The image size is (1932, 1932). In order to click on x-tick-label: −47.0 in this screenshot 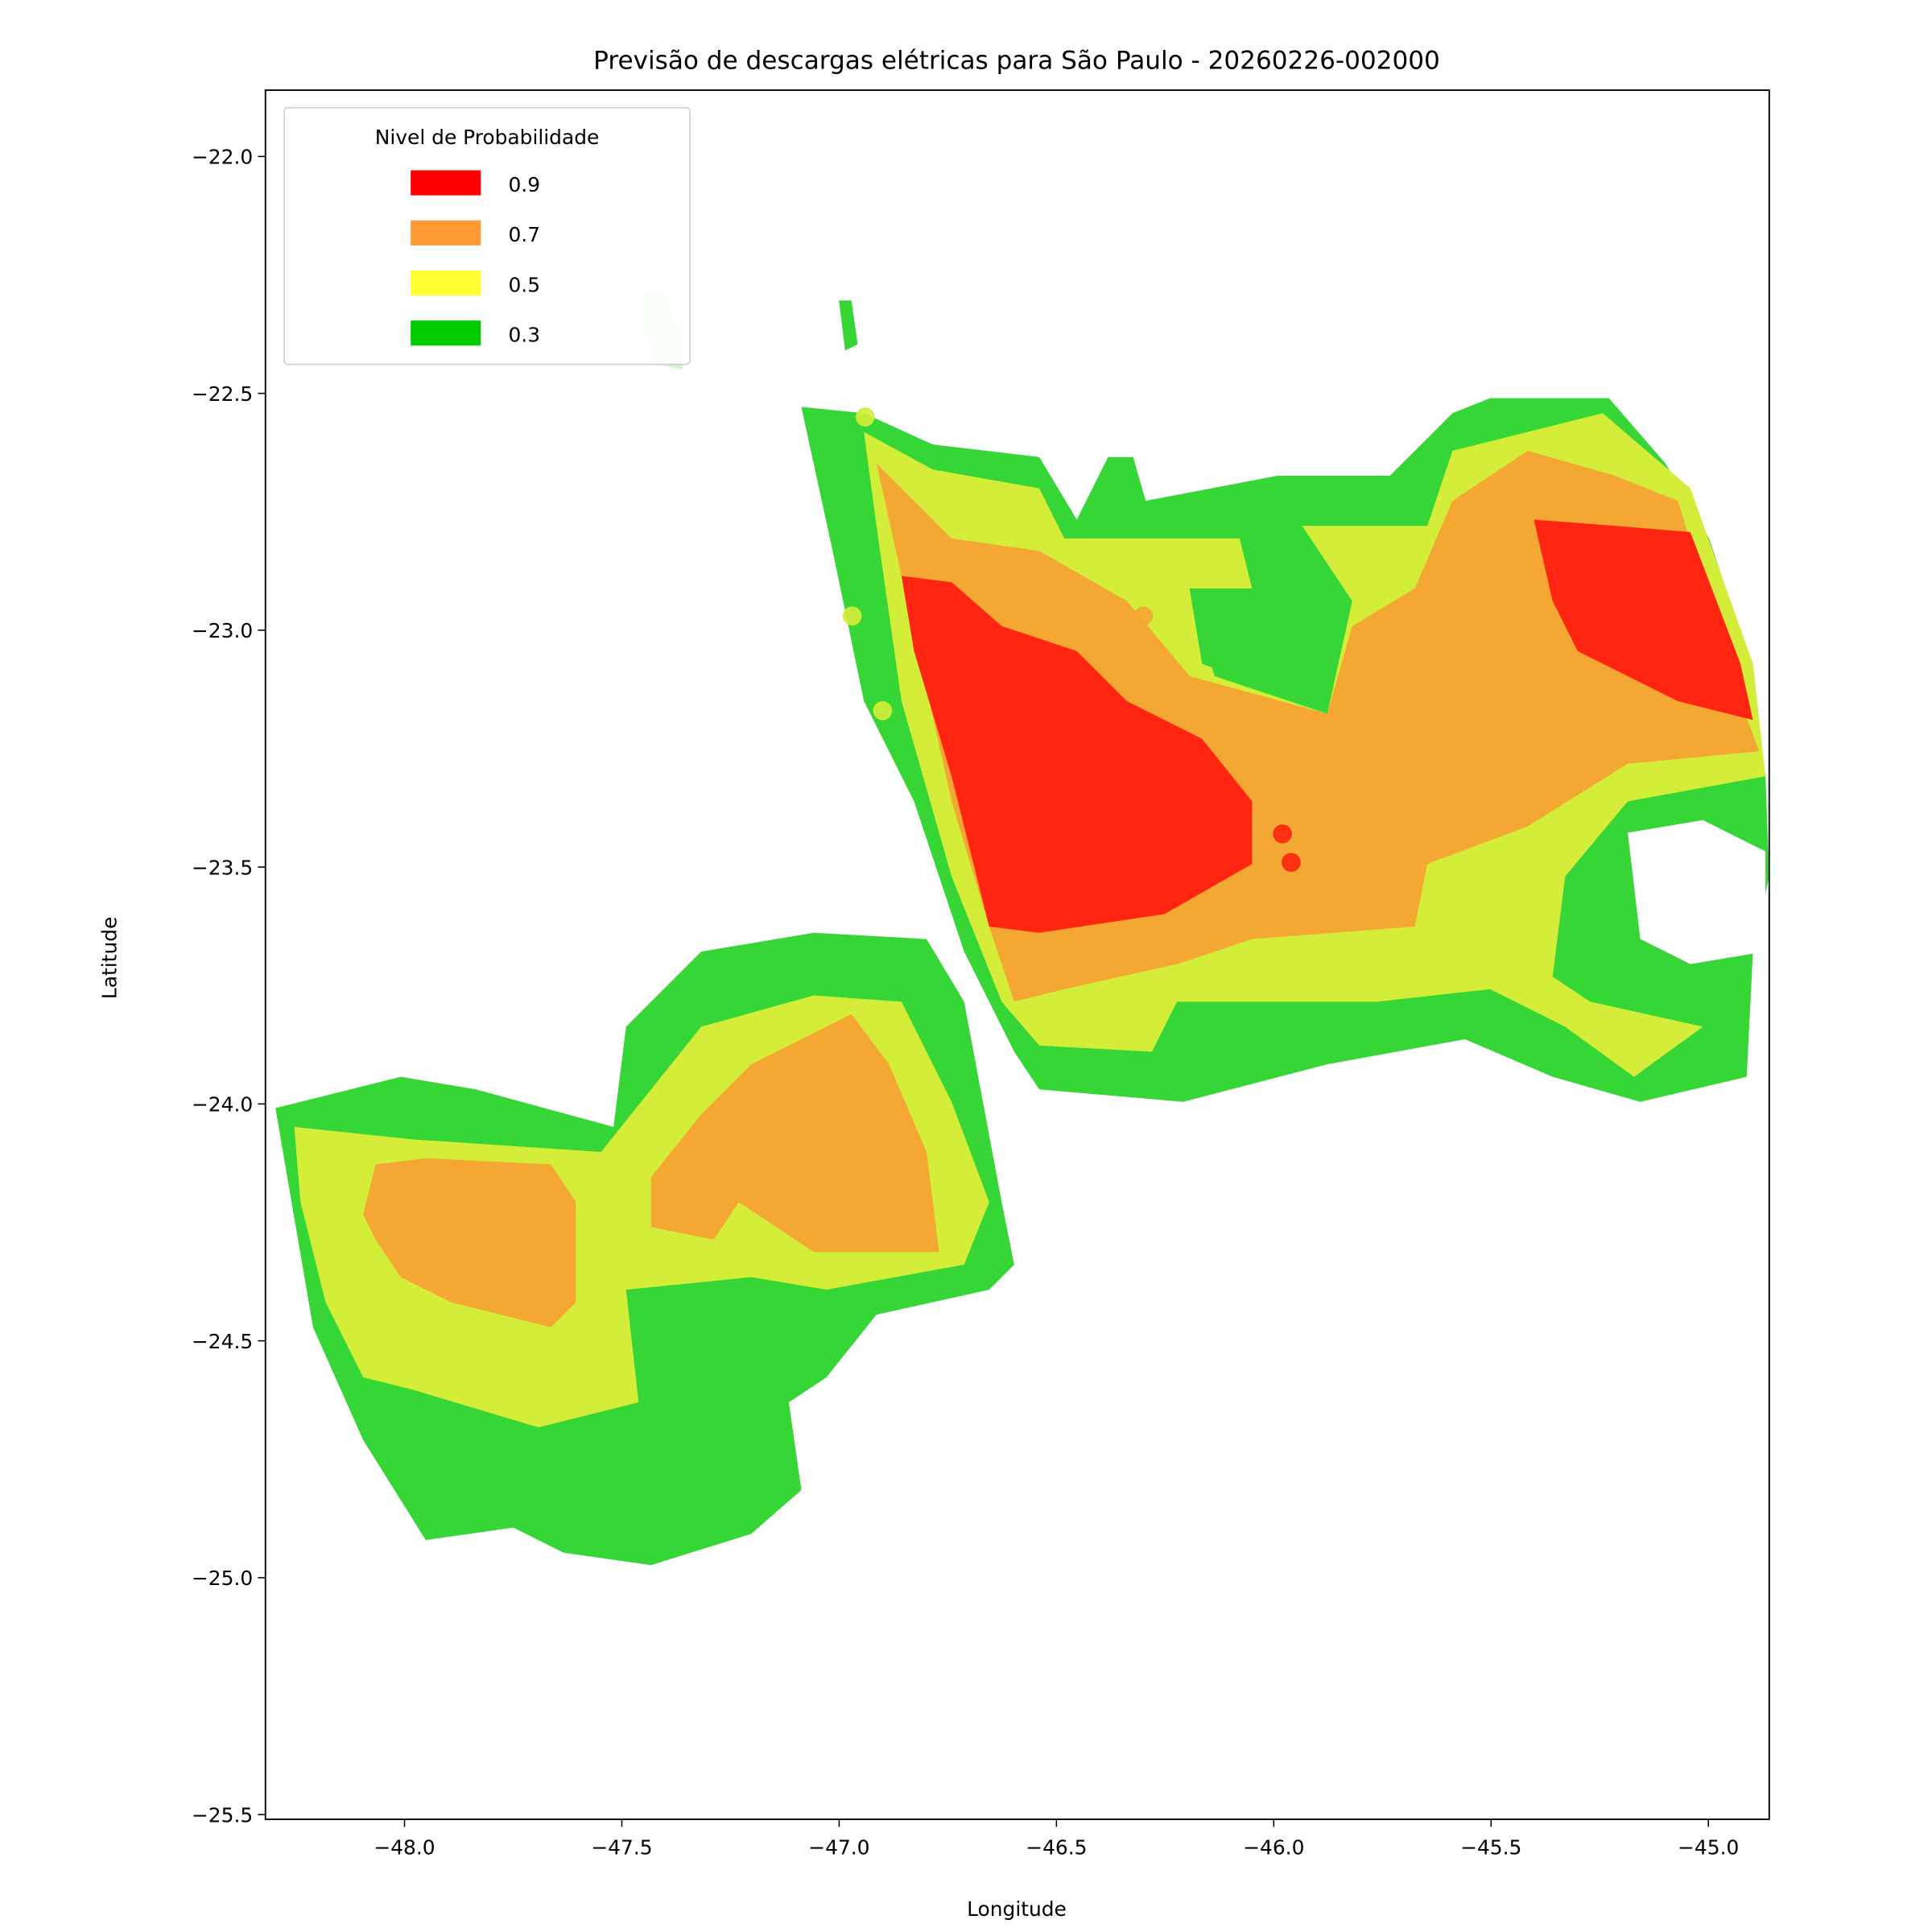, I will do `click(838, 1848)`.